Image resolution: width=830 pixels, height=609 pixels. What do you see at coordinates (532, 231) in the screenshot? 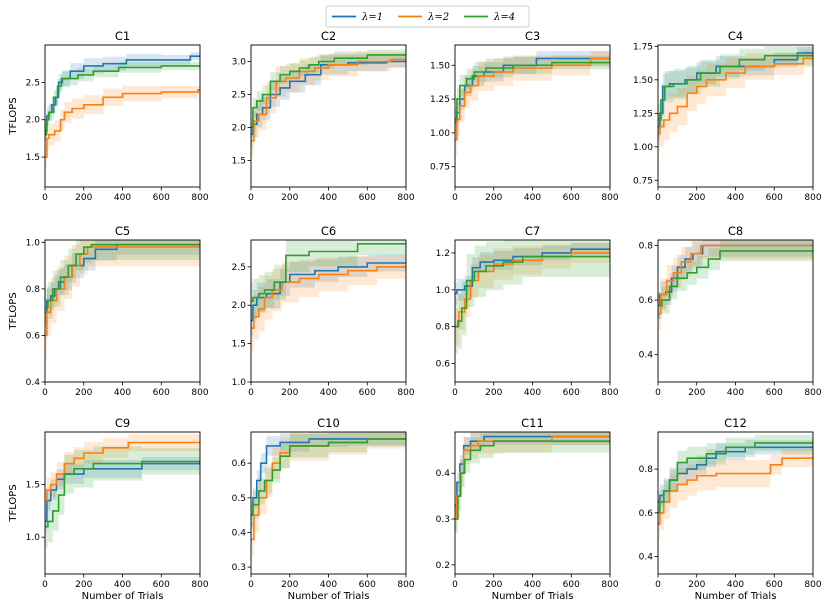
I see `panel-title: C7` at bounding box center [532, 231].